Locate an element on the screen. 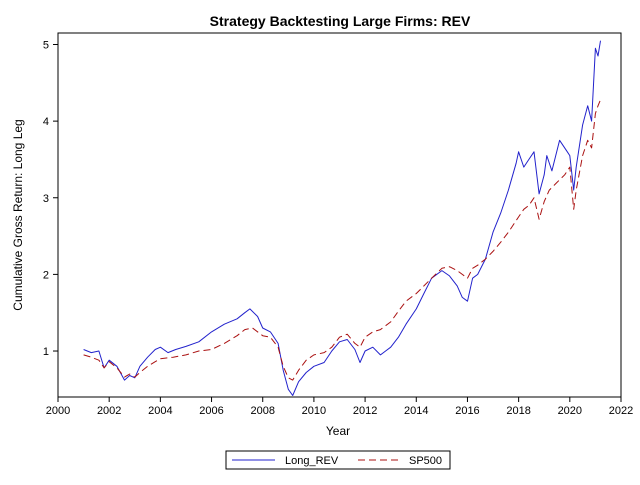 The height and width of the screenshot is (485, 640). y-tick-label: 4 is located at coordinates (46, 122).